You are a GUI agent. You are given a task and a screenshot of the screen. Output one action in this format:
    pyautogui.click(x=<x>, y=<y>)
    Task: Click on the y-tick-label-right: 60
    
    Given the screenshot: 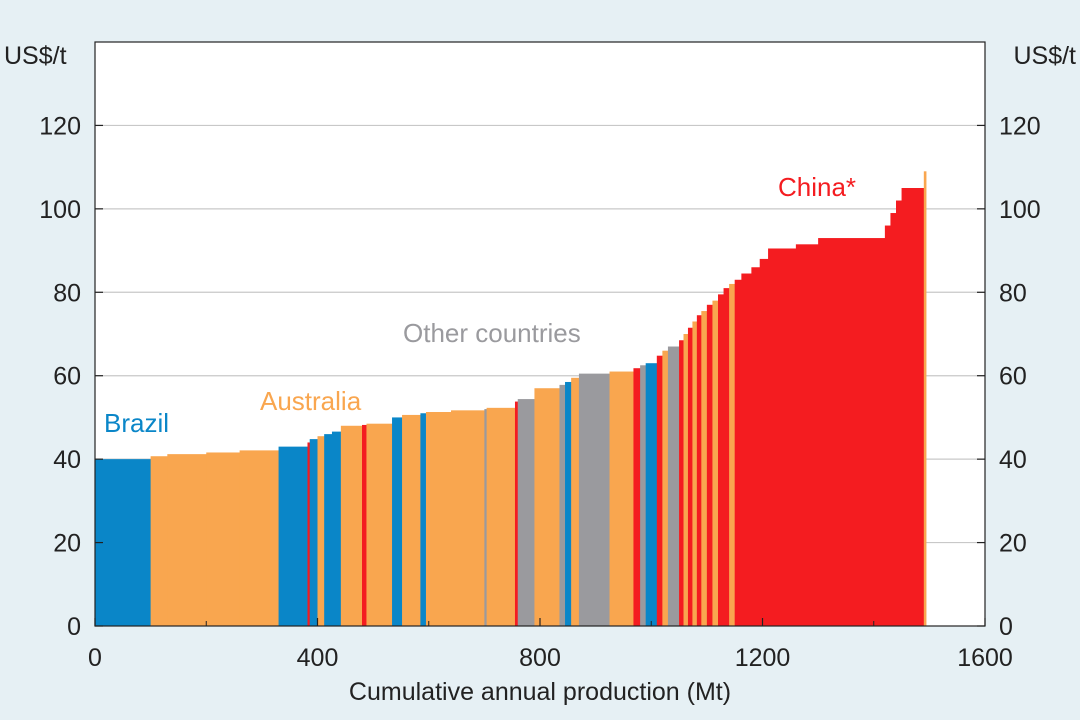 What is the action you would take?
    pyautogui.click(x=1013, y=377)
    